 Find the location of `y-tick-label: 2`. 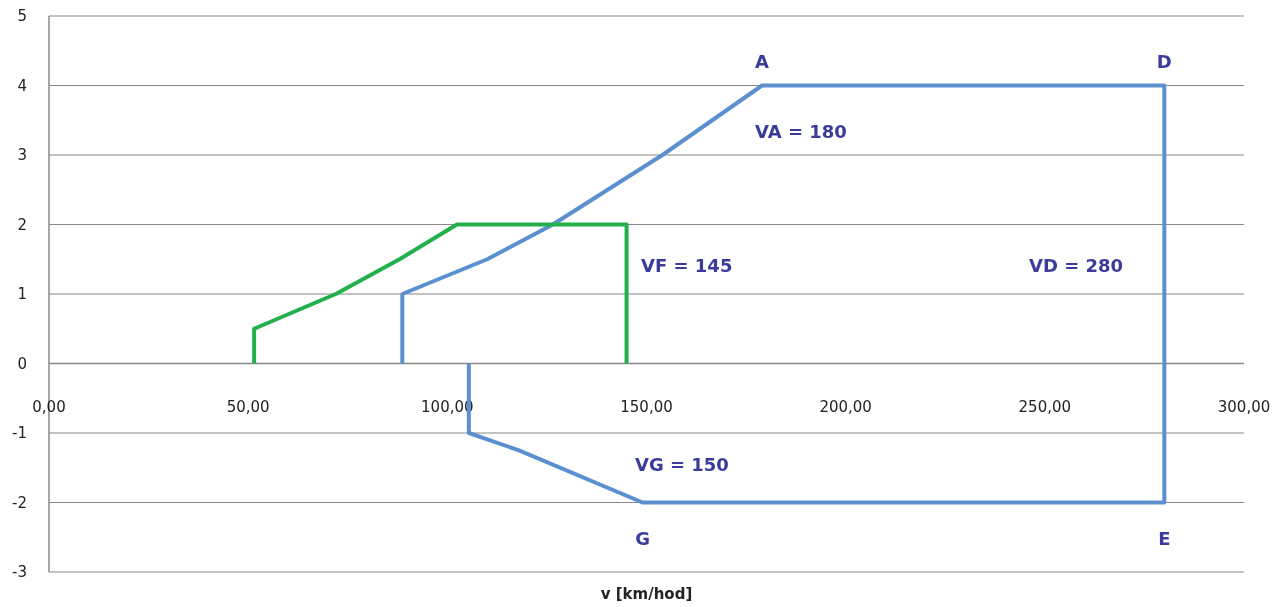

y-tick-label: 2 is located at coordinates (22, 224).